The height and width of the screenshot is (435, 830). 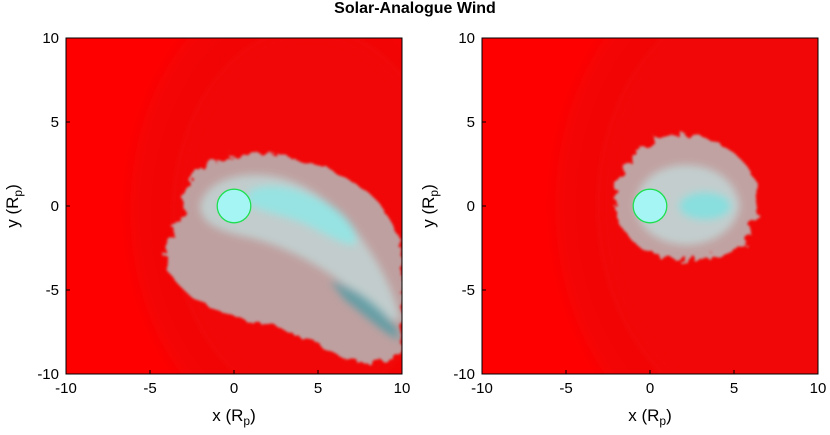 I want to click on chart-title: Solar-Analogue Wind, so click(x=415, y=8).